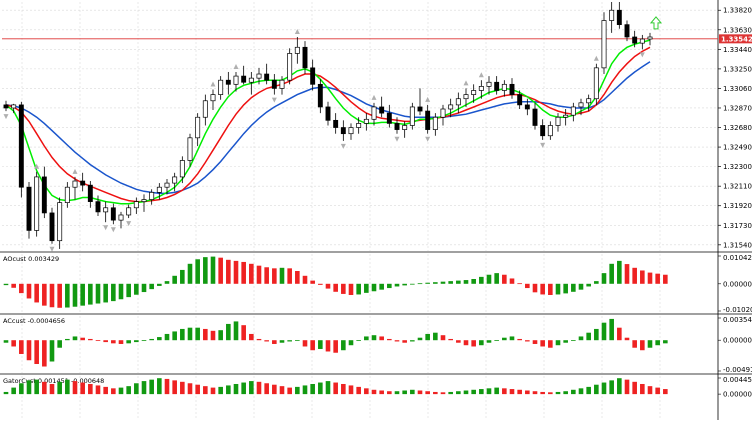 The width and height of the screenshot is (752, 424). I want to click on buy-signal-arrow, so click(656, 23).